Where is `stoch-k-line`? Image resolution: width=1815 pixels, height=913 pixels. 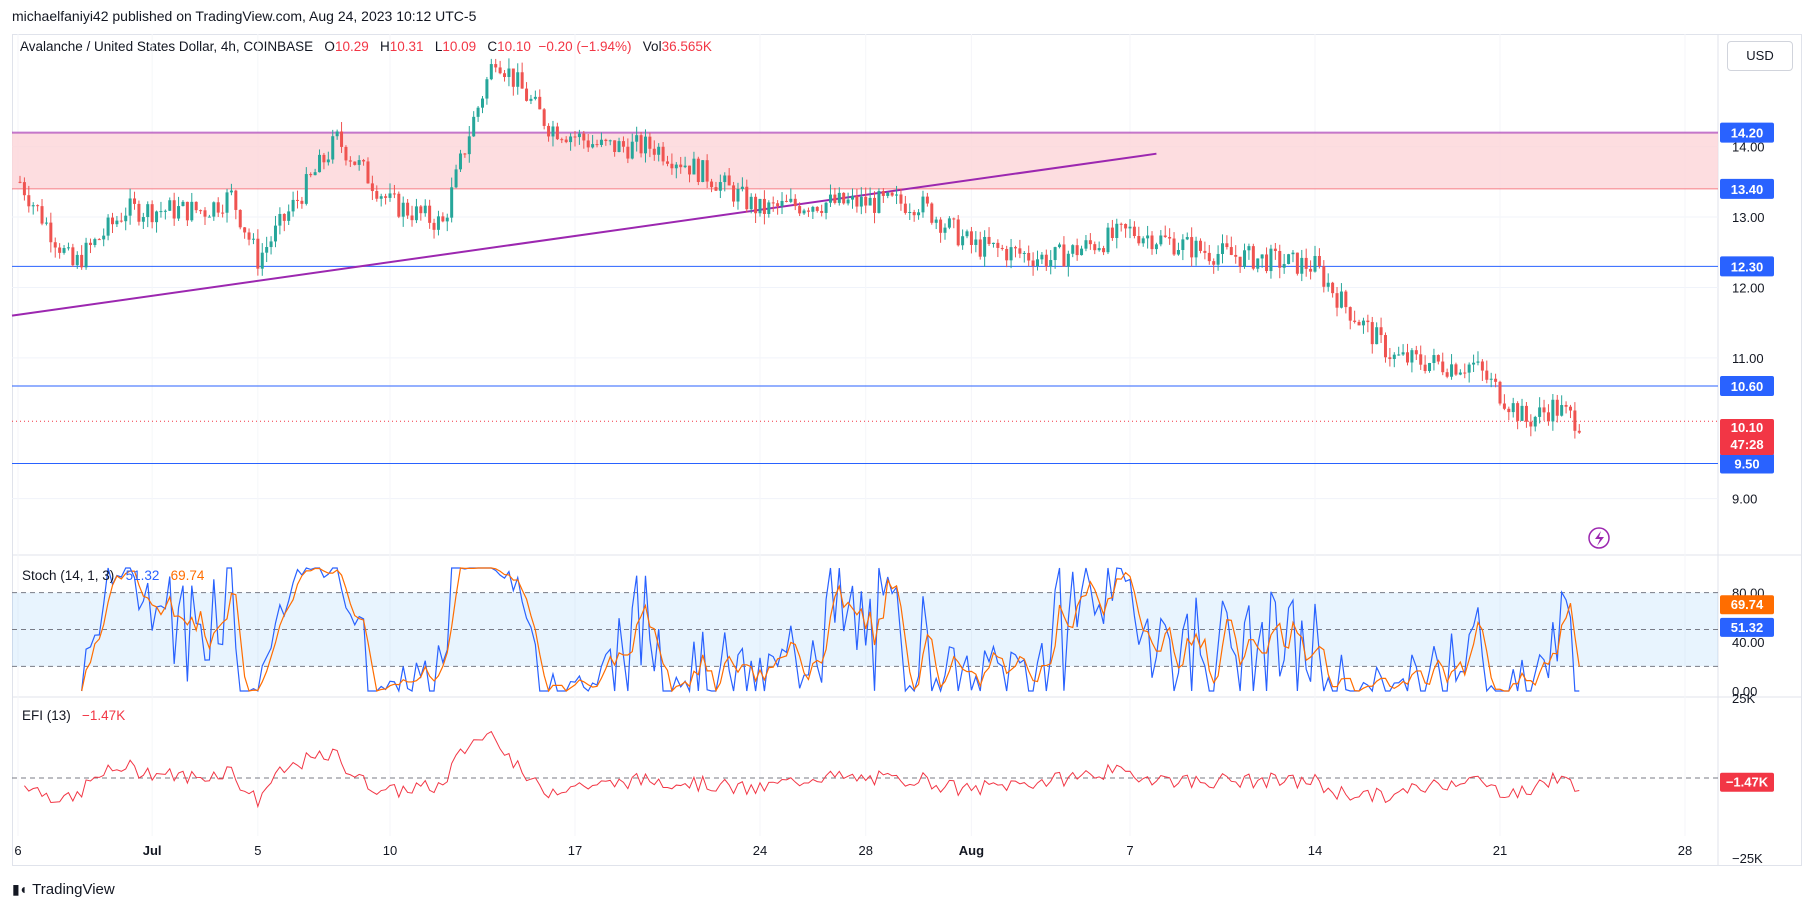 stoch-k-line is located at coordinates (830, 630).